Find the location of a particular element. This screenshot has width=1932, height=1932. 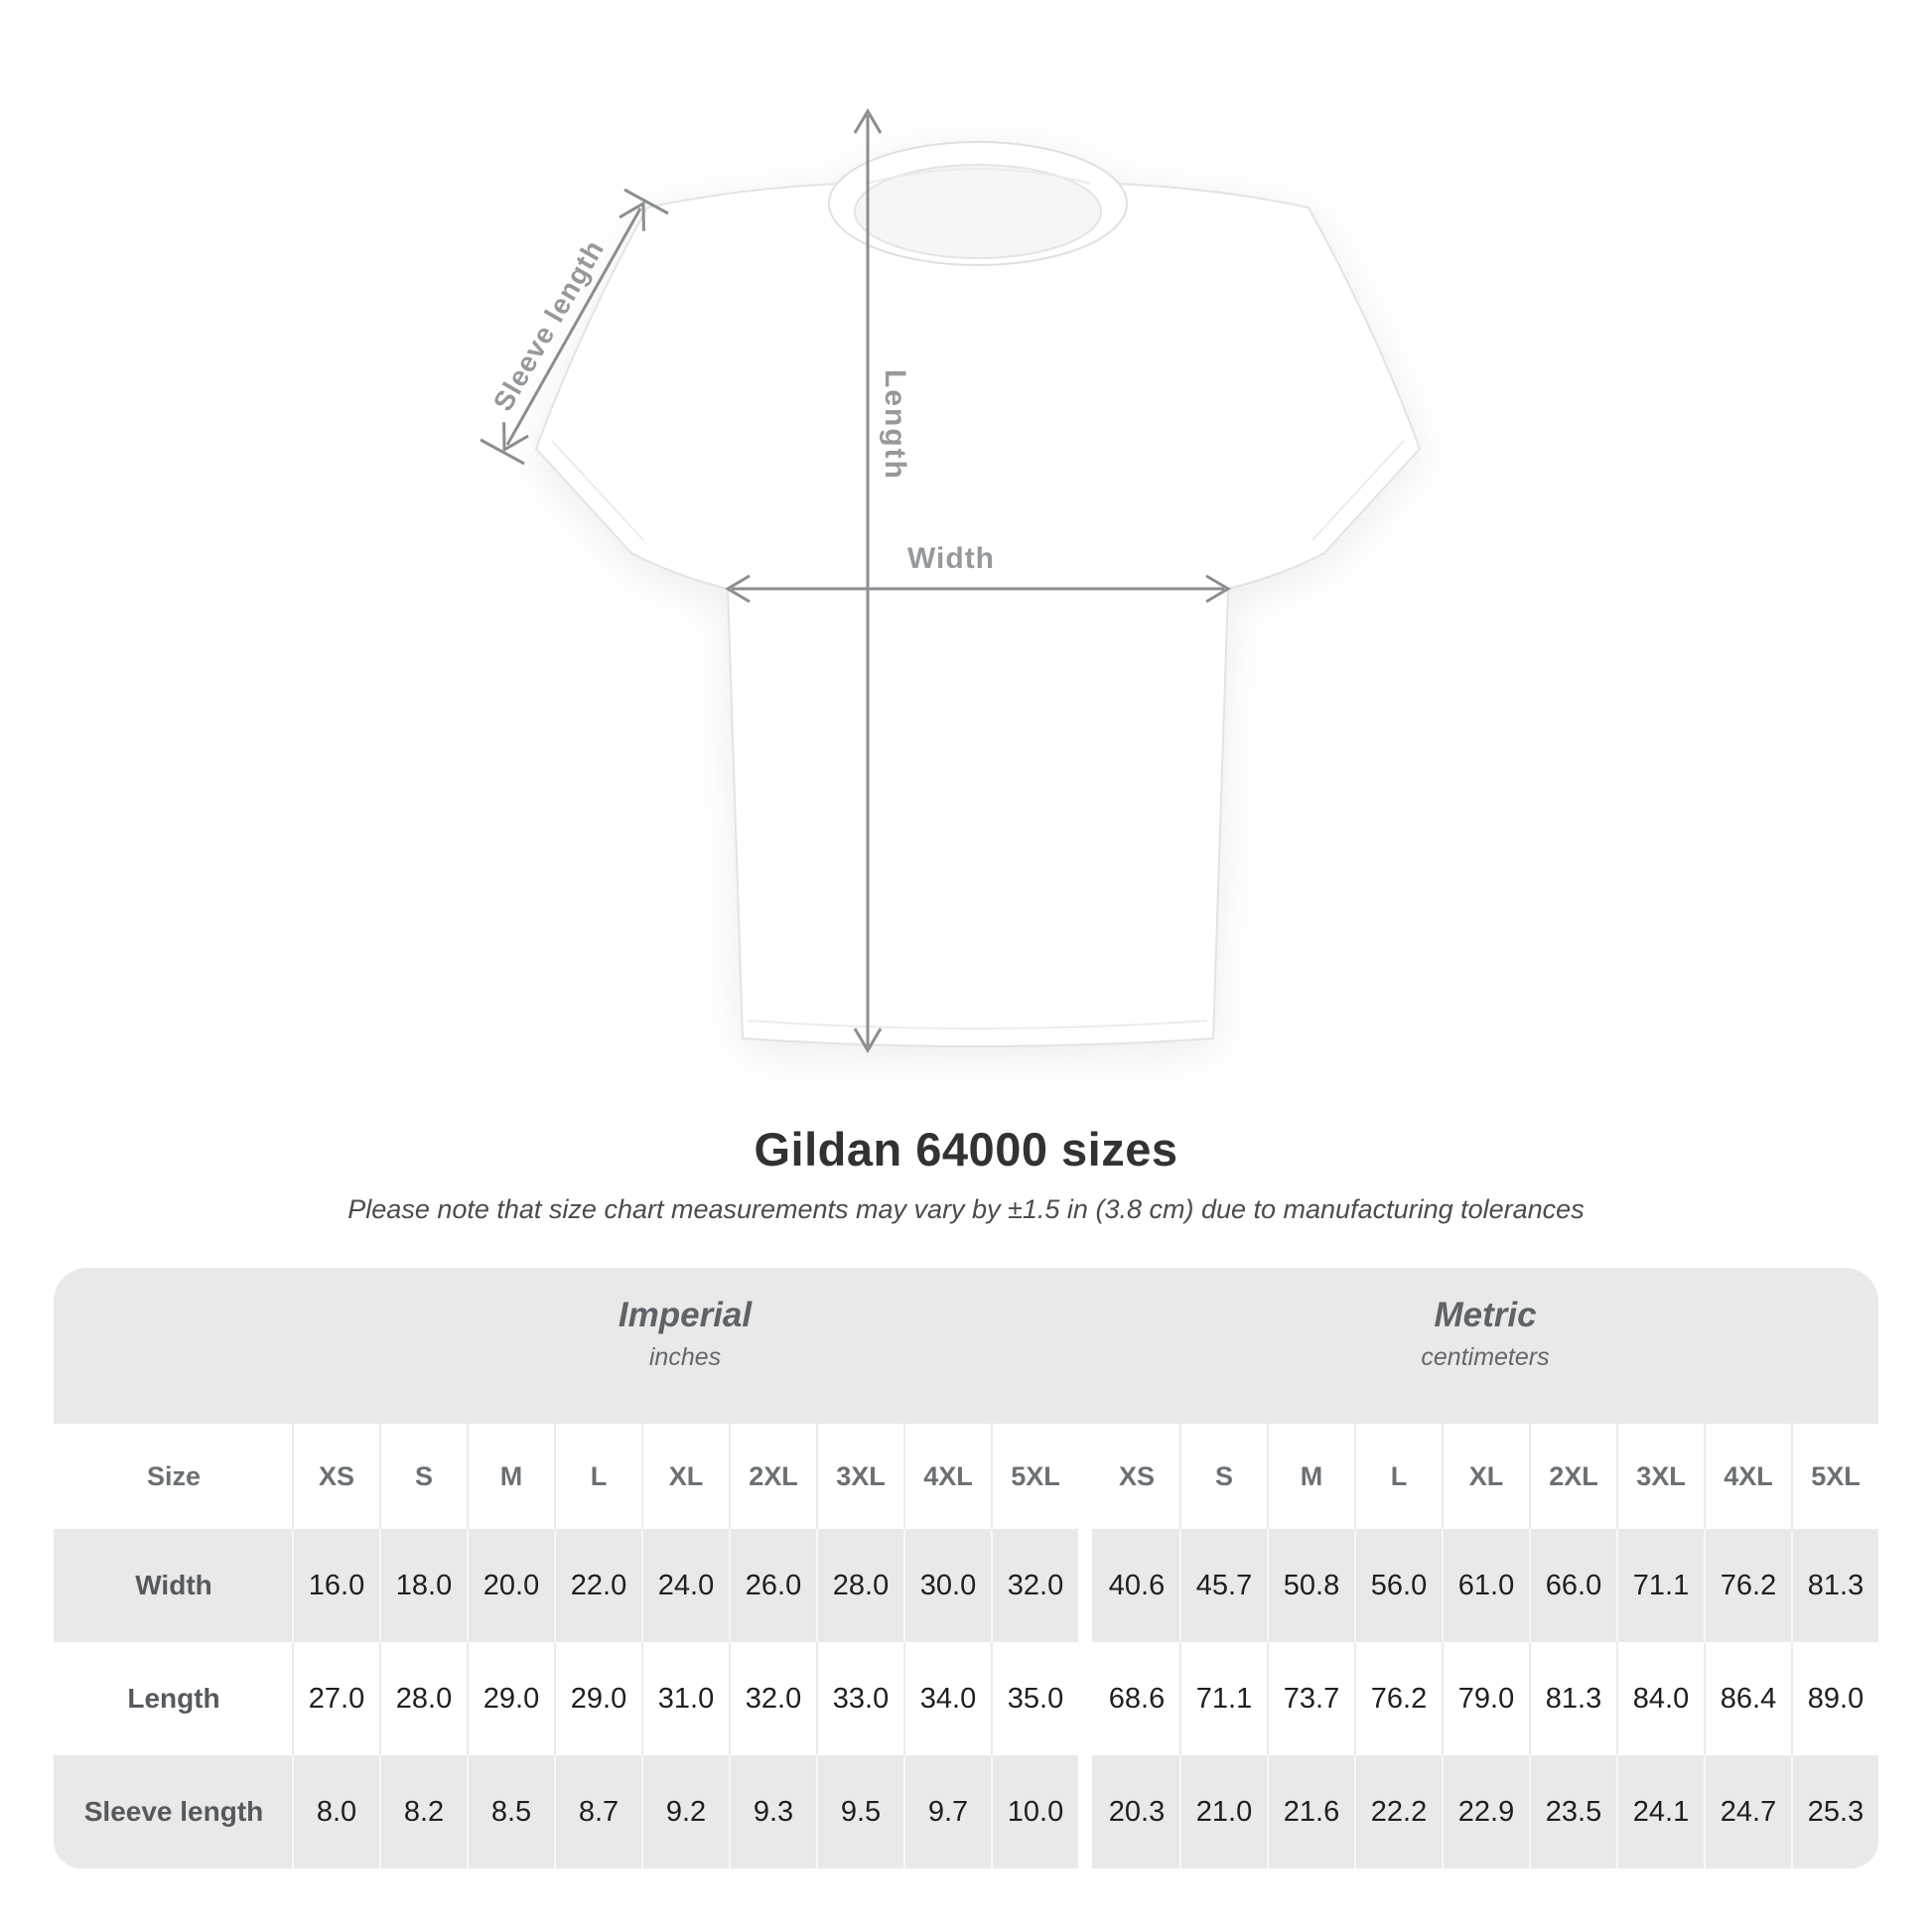

back-collar-seam is located at coordinates (978, 176).